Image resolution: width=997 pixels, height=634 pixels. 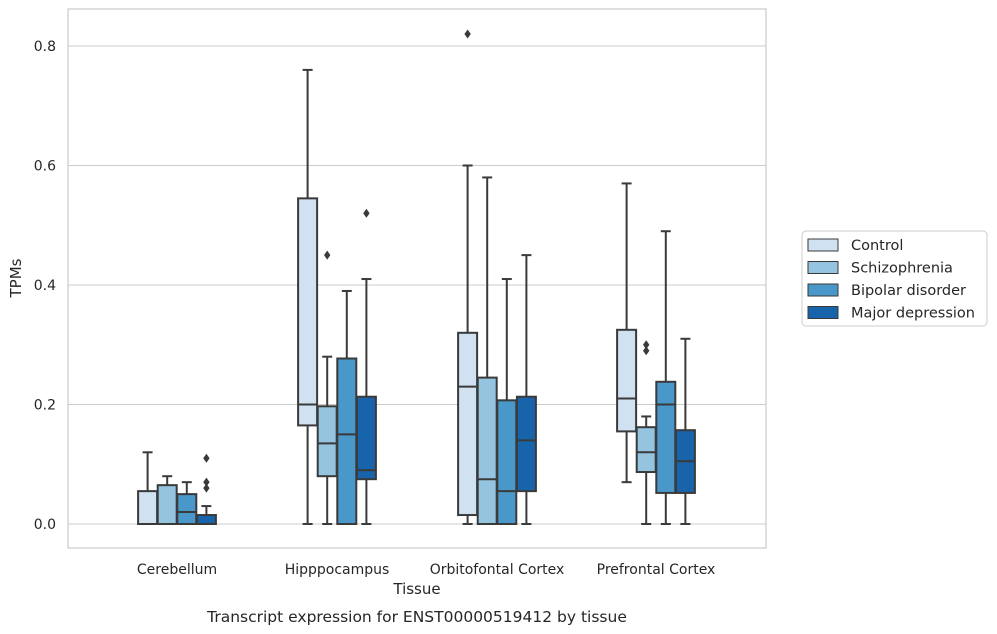 I want to click on x-tick-label: Orbitofontal Cortex, so click(x=497, y=570).